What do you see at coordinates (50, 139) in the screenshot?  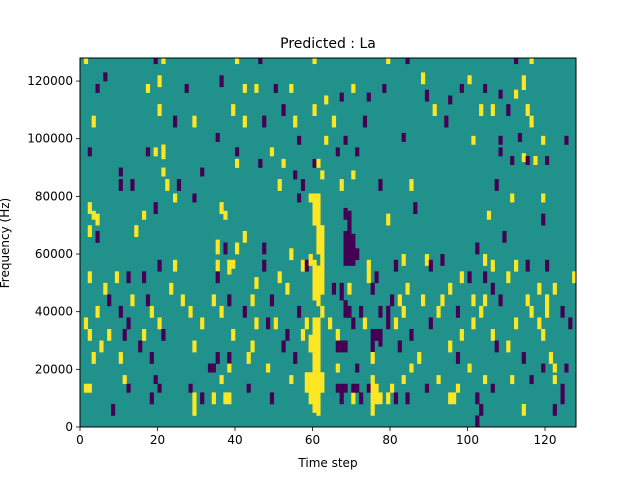 I see `y-tick-label: 100000` at bounding box center [50, 139].